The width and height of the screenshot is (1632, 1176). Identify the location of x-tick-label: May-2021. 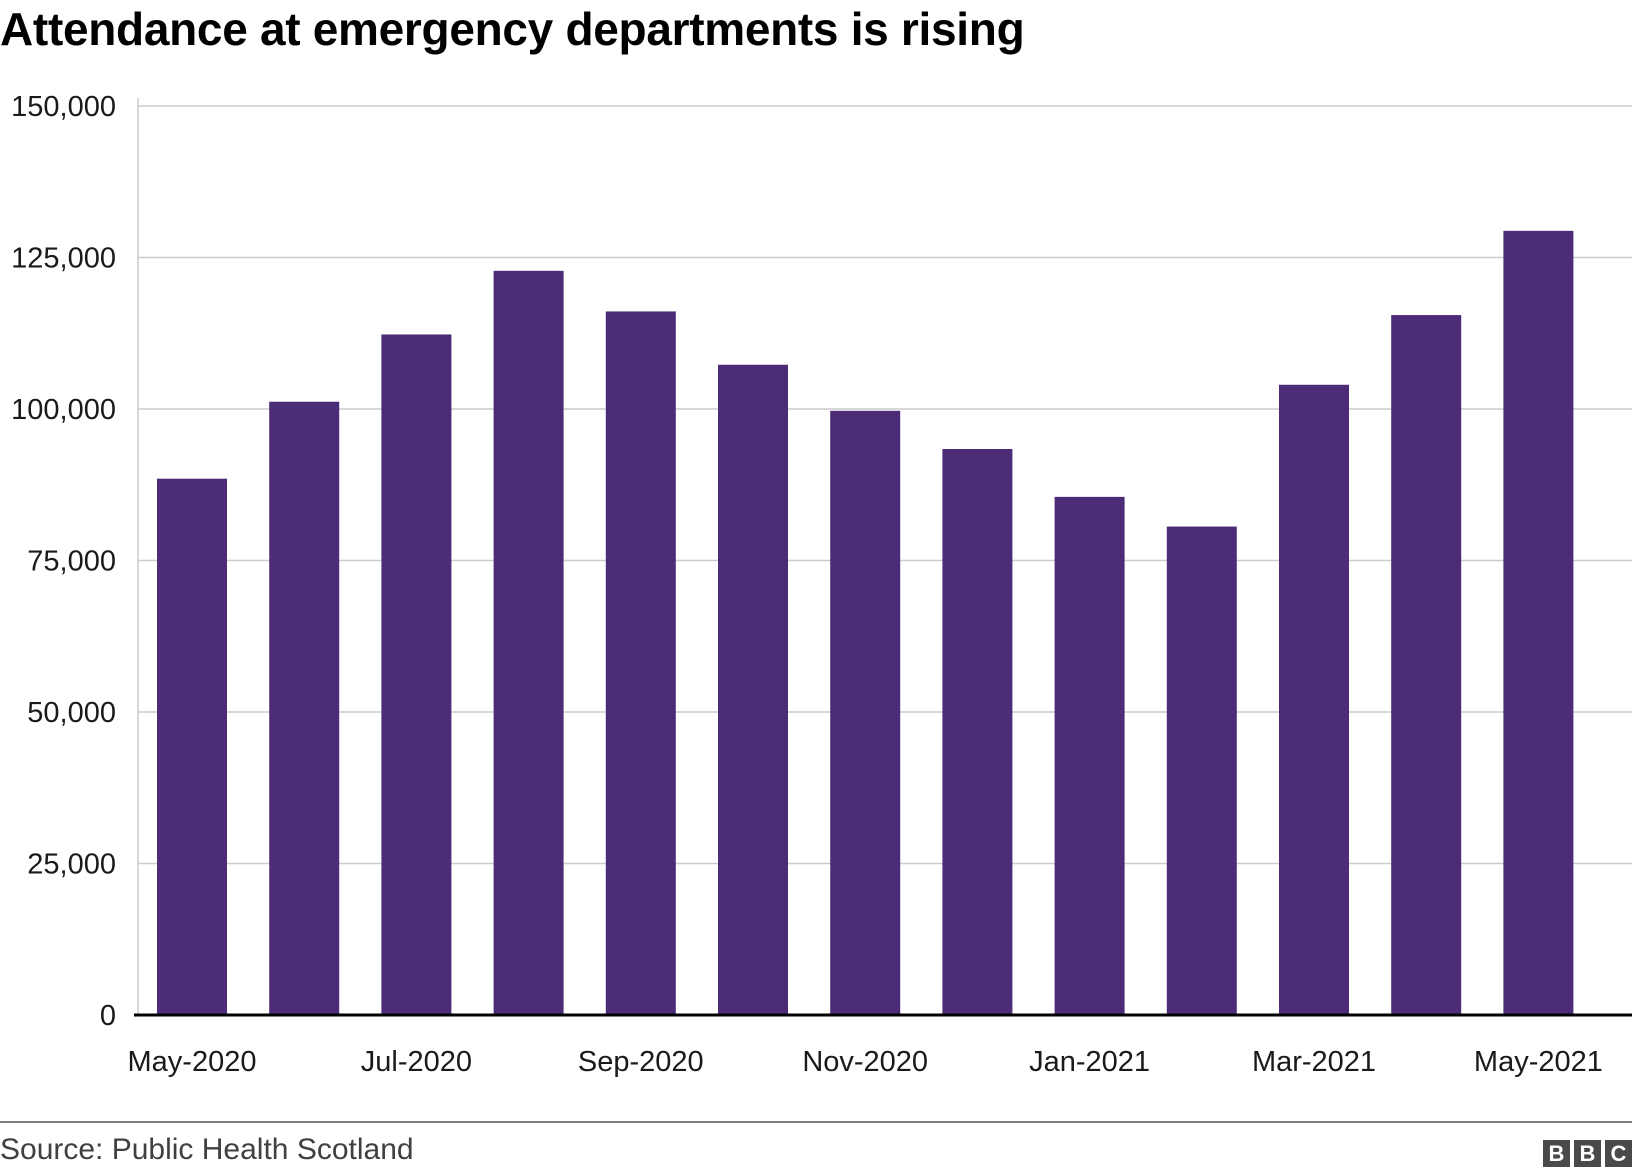
(1538, 1062).